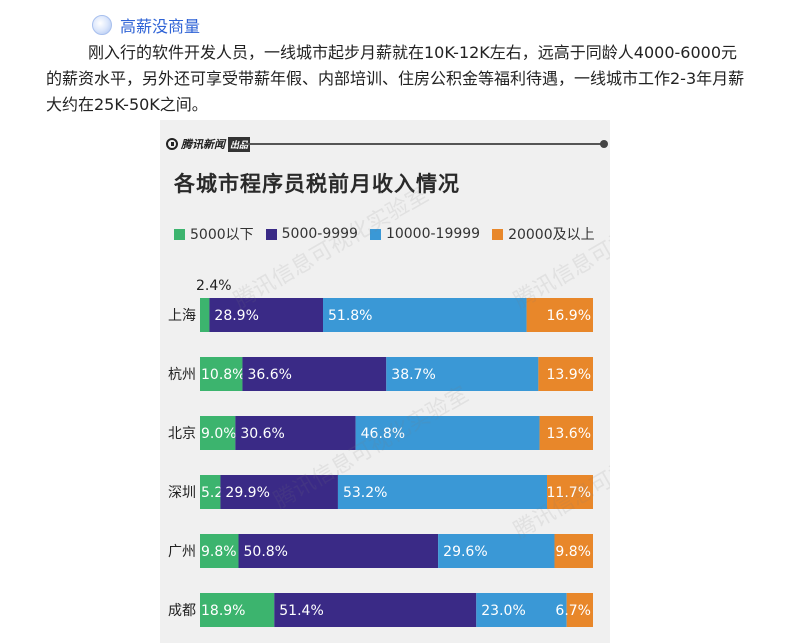 The width and height of the screenshot is (808, 643). What do you see at coordinates (214, 286) in the screenshot?
I see `data-label: 2.4%` at bounding box center [214, 286].